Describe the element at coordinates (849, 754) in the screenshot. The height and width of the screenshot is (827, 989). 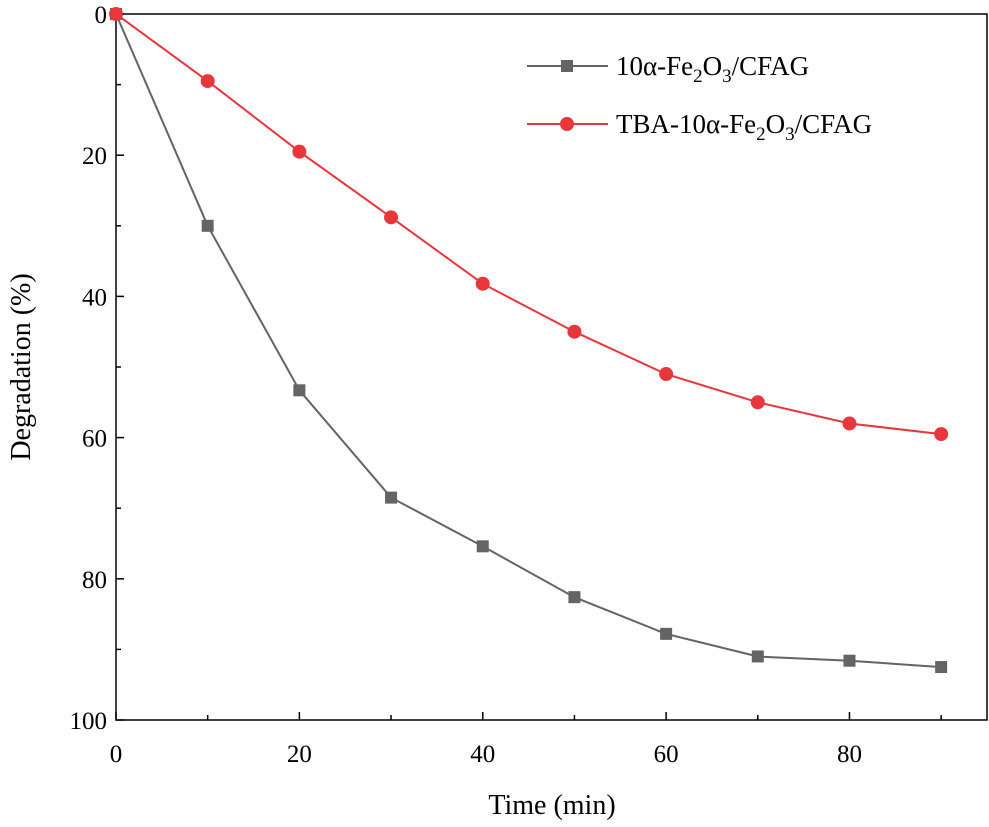
I see `x-tick-label: 80` at that location.